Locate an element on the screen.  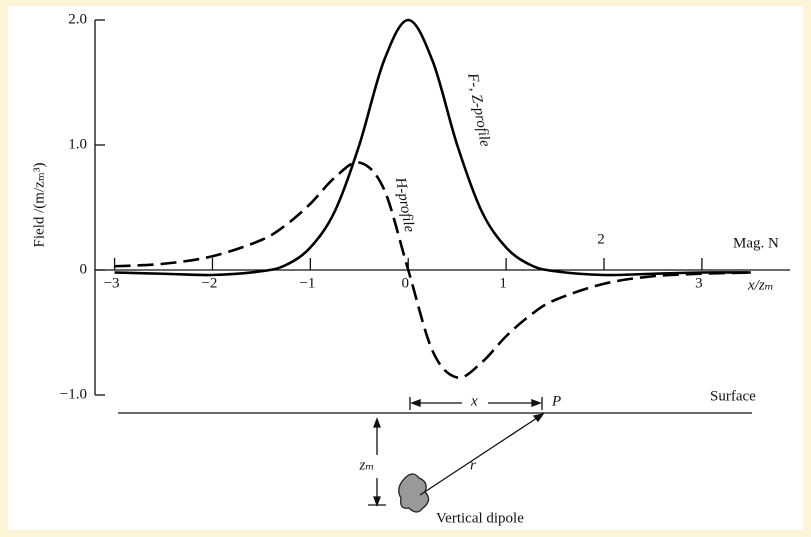
source-label: Vertical dipole is located at coordinates (480, 518).